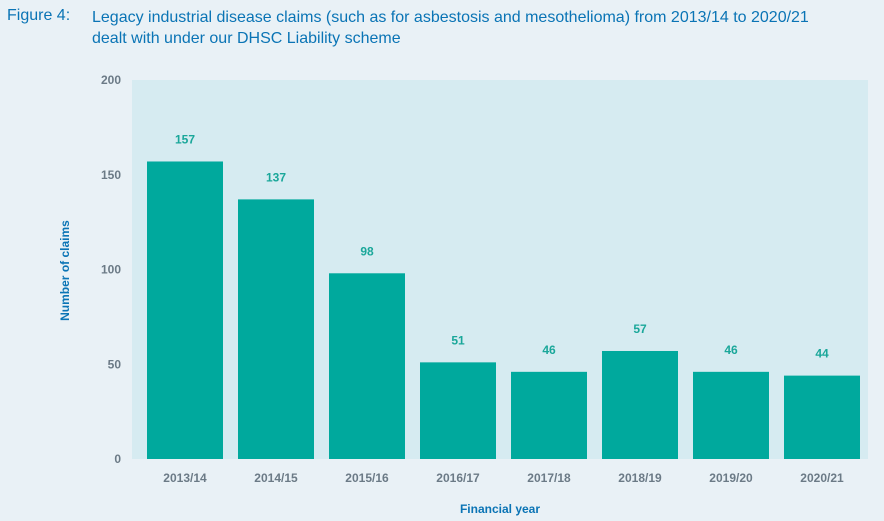  Describe the element at coordinates (276, 478) in the screenshot. I see `x-tick-label: 2014/15` at that location.